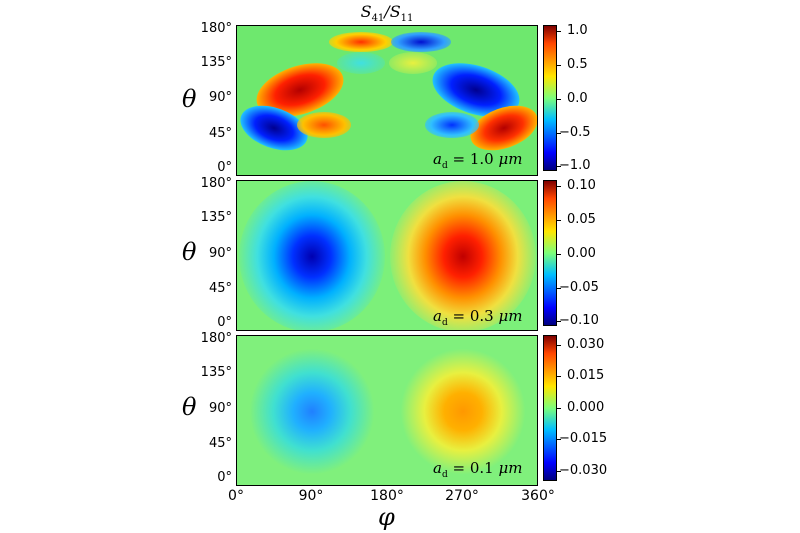 Image resolution: width=800 pixels, height=533 pixels. What do you see at coordinates (387, 255) in the screenshot?
I see `panel-2-heatmap: ad = 0.3 μm` at bounding box center [387, 255].